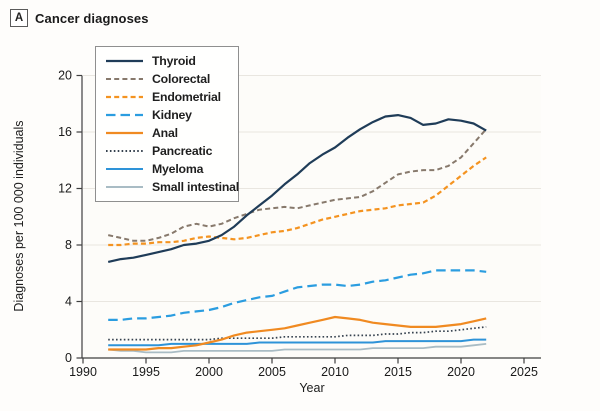 The image size is (600, 411). I want to click on legend-item-small-intestinal: Small intestinal, so click(172, 187).